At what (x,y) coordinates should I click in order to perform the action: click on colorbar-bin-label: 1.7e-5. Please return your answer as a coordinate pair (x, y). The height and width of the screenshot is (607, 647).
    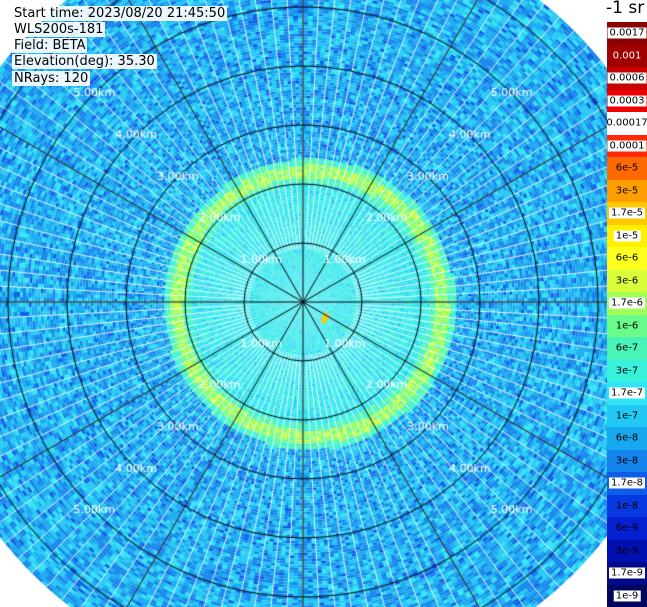
    Looking at the image, I should click on (627, 213).